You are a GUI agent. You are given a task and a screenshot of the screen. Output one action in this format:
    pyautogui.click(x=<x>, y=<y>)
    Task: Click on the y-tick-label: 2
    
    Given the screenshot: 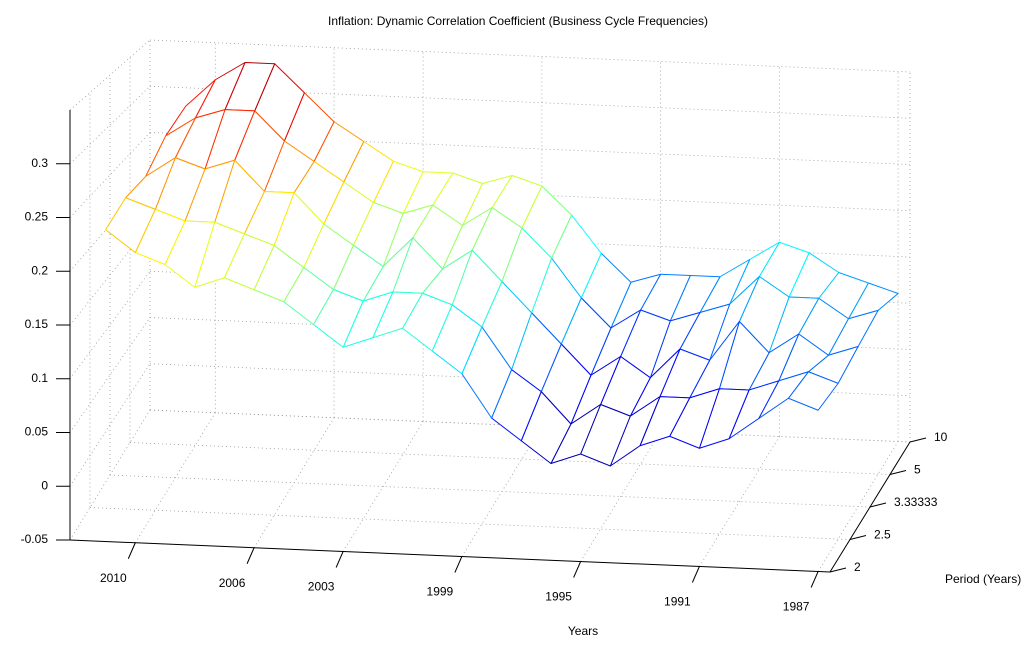 What is the action you would take?
    pyautogui.click(x=857, y=567)
    